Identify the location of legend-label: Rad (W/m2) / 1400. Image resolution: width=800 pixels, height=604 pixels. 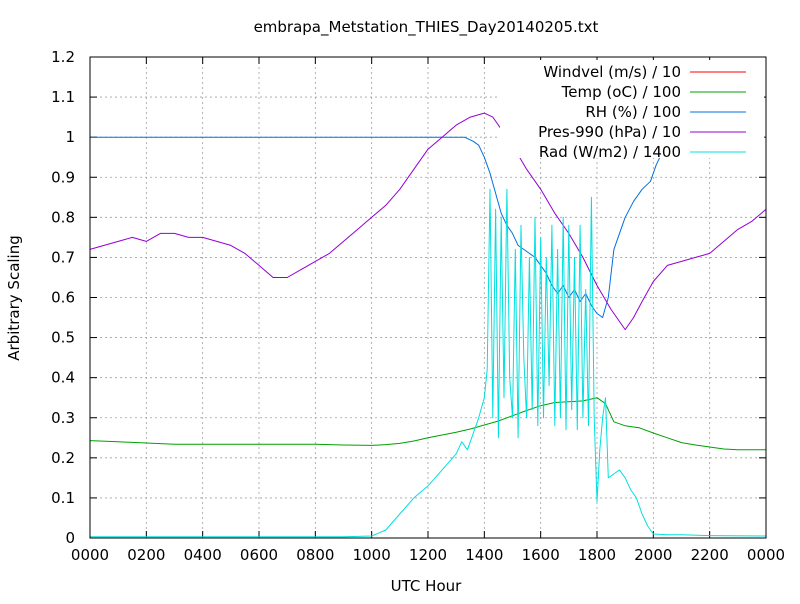
(610, 152).